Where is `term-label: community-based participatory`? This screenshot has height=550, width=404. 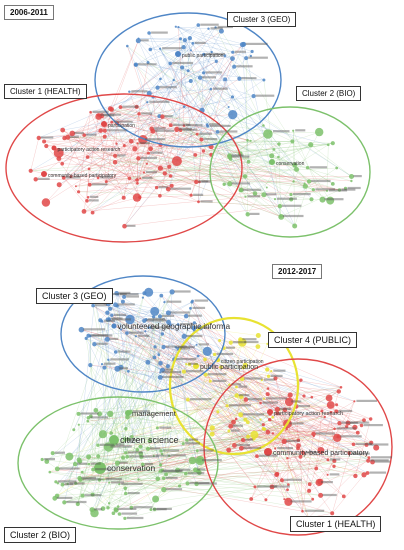
term-label: community-based participatory is located at coordinates (82, 176).